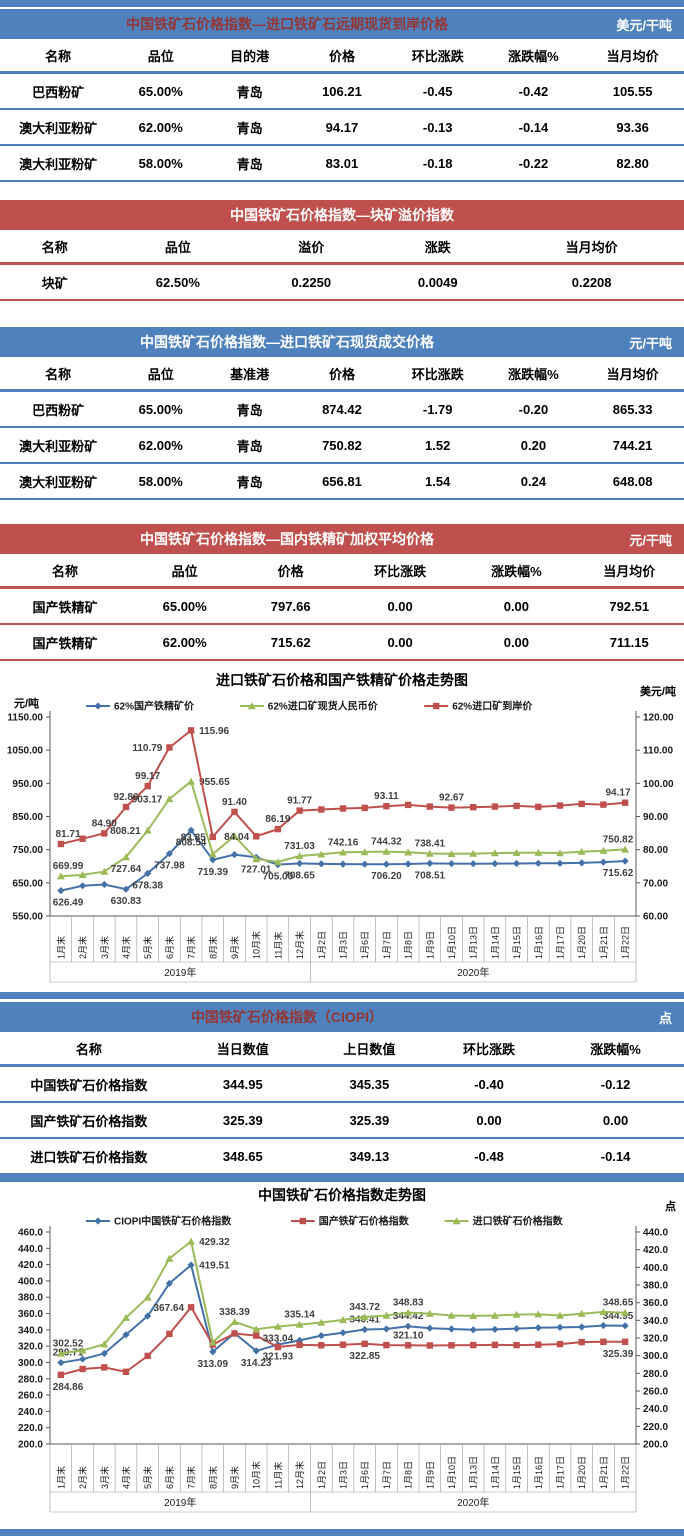 The image size is (684, 1536). I want to click on x-axis-label: 2月末, so click(82, 1477).